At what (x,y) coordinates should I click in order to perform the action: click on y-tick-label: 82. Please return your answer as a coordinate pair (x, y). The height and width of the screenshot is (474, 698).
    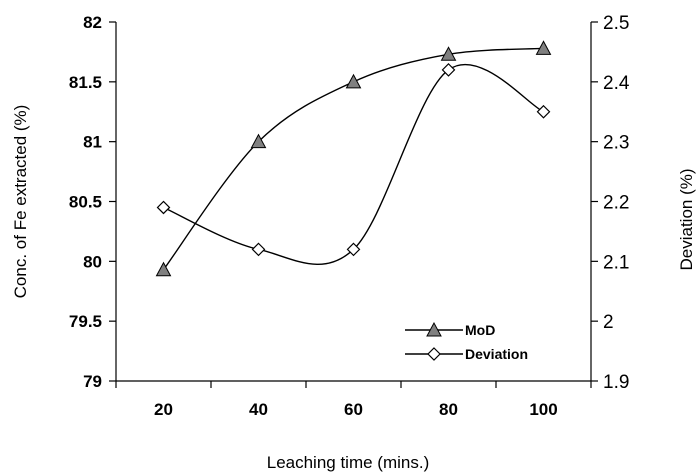
    Looking at the image, I should click on (92, 22).